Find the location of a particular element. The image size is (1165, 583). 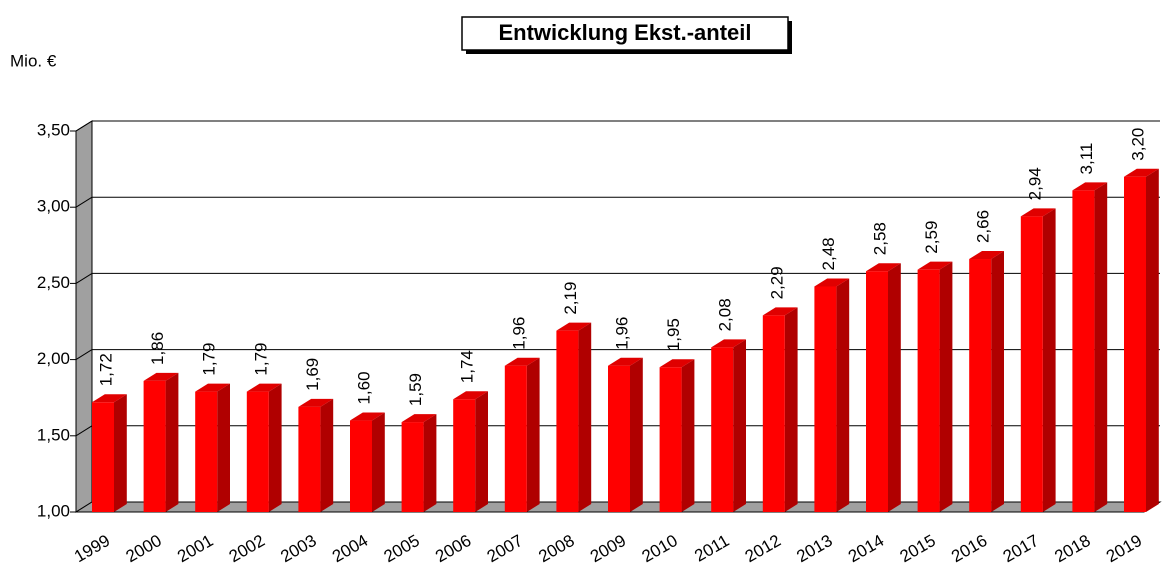

y-tick-label: 1,00 is located at coordinates (53, 510).